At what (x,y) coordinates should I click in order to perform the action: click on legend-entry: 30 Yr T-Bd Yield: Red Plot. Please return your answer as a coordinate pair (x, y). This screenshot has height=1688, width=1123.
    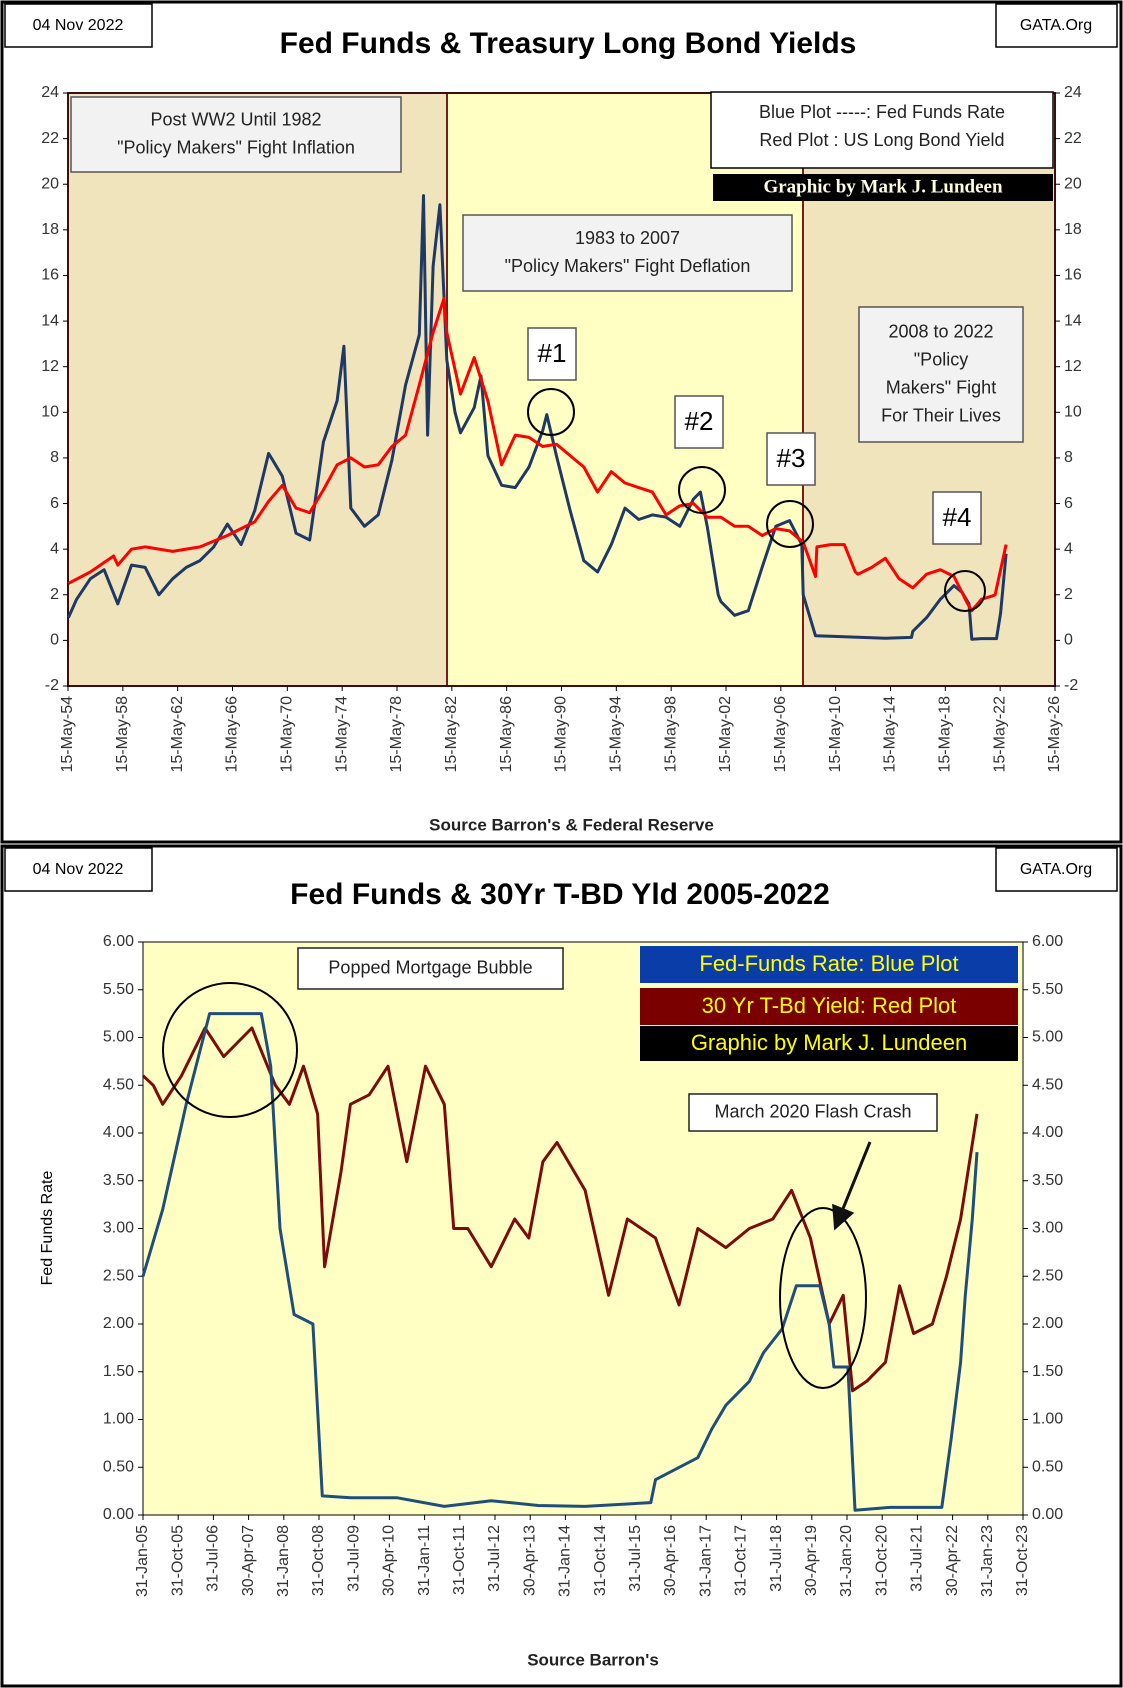
    Looking at the image, I should click on (829, 1005).